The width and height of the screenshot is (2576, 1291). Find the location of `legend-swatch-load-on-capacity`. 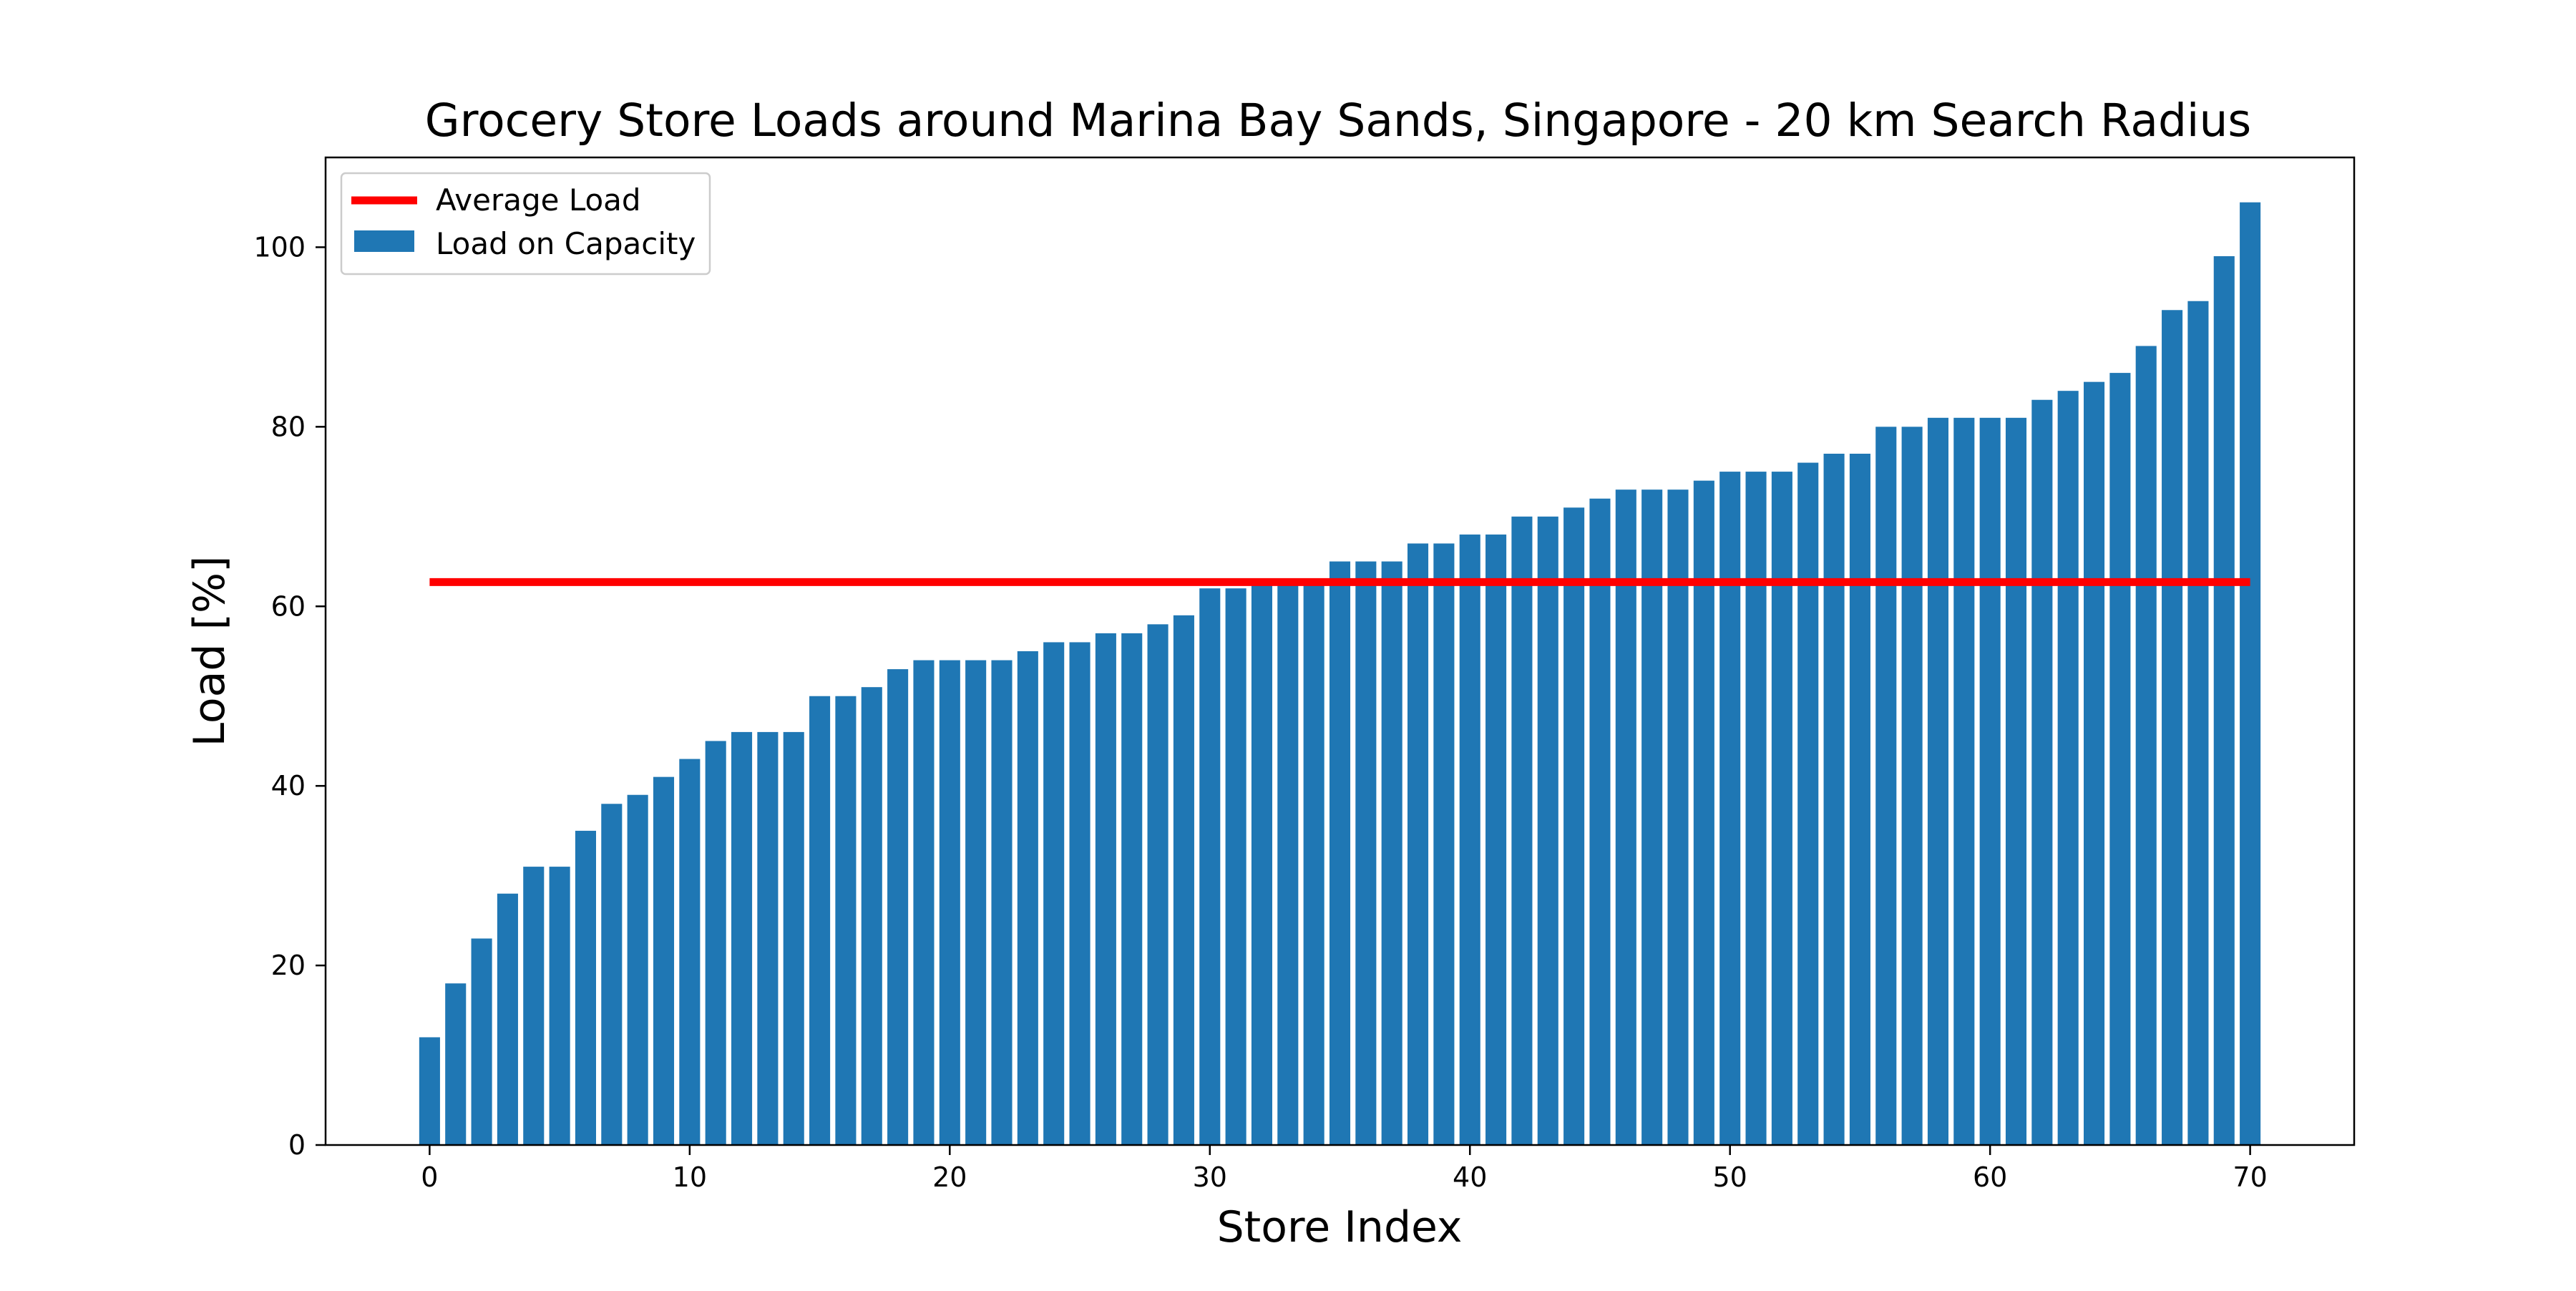

legend-swatch-load-on-capacity is located at coordinates (384, 241).